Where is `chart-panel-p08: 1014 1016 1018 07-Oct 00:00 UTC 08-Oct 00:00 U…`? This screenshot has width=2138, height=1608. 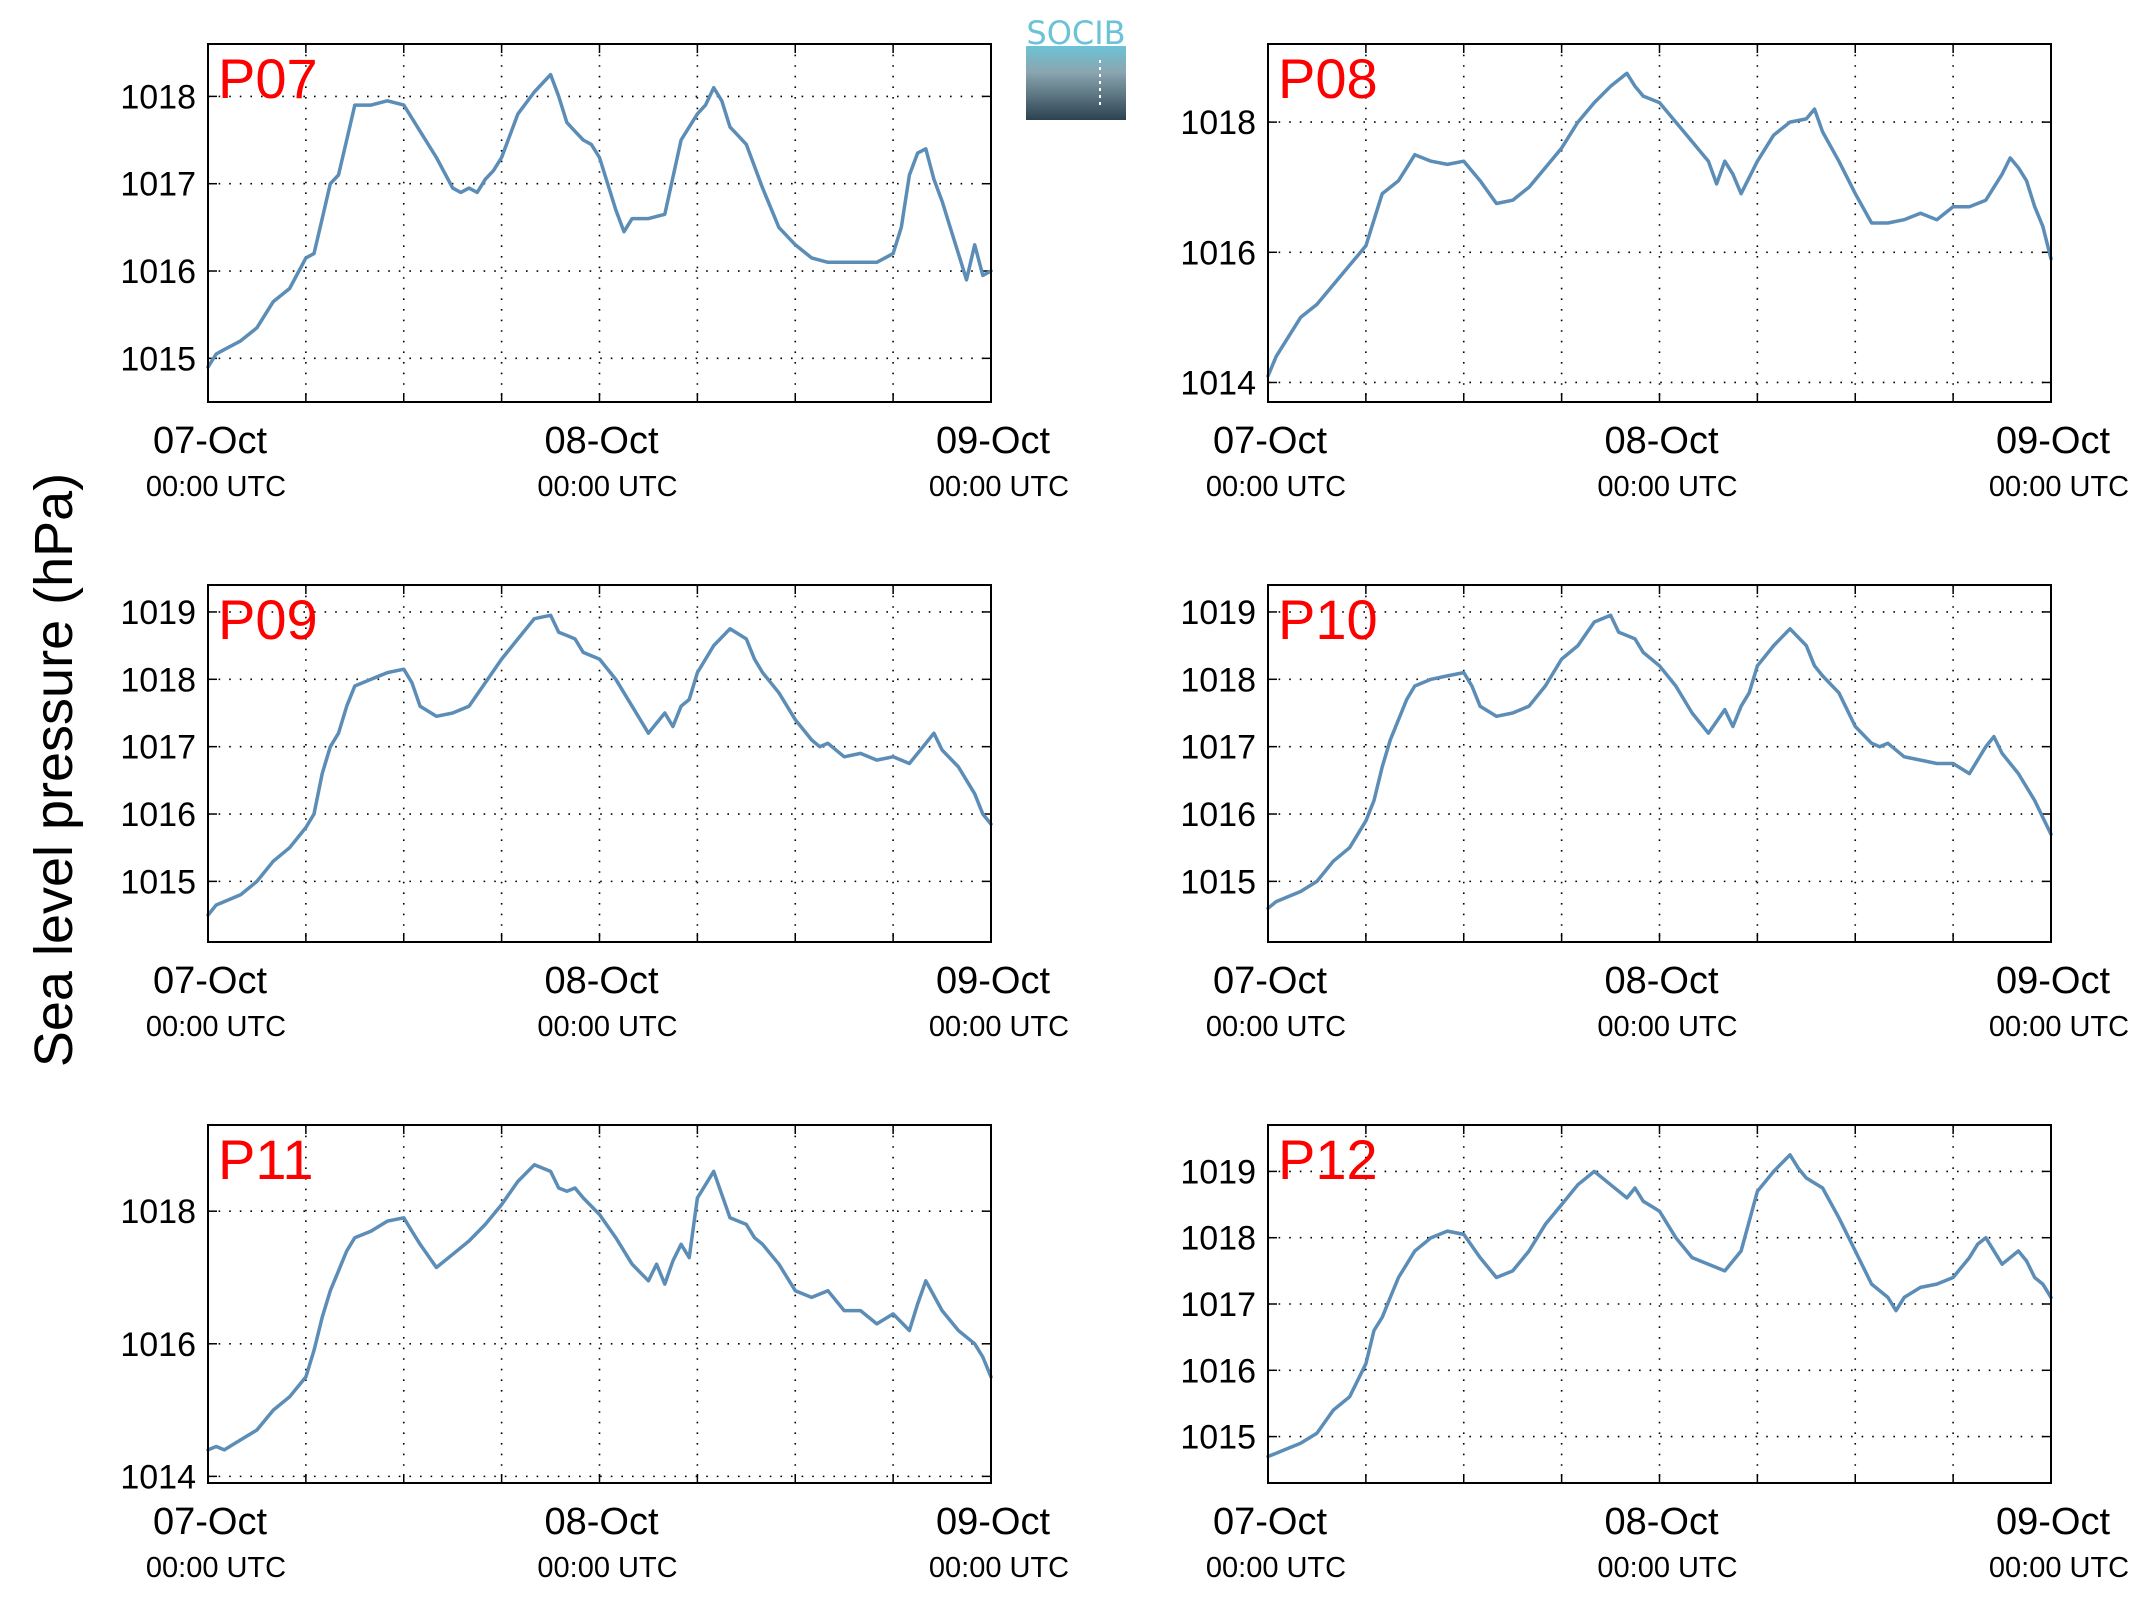 chart-panel-p08: 1014 1016 1018 07-Oct 00:00 UTC 08-Oct 00:00 U… is located at coordinates (1654, 273).